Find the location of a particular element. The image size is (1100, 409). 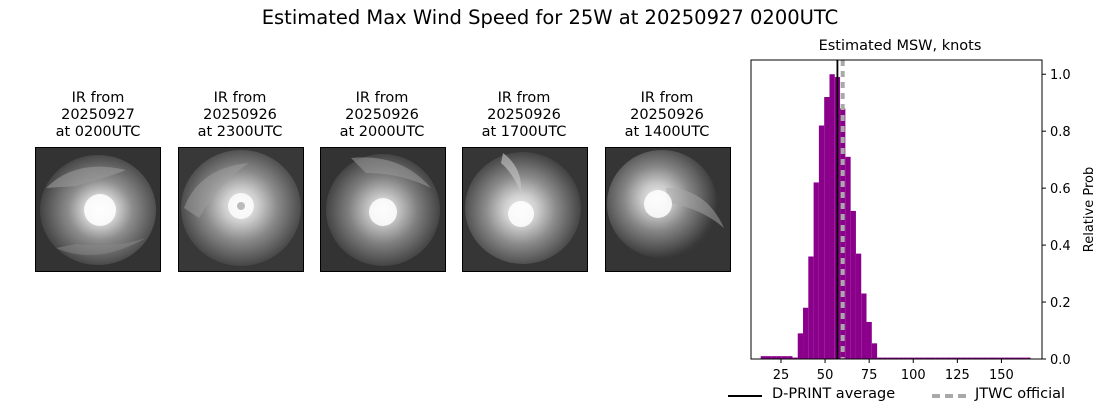

ir-panel-4-date: 20250926 is located at coordinates (524, 115).